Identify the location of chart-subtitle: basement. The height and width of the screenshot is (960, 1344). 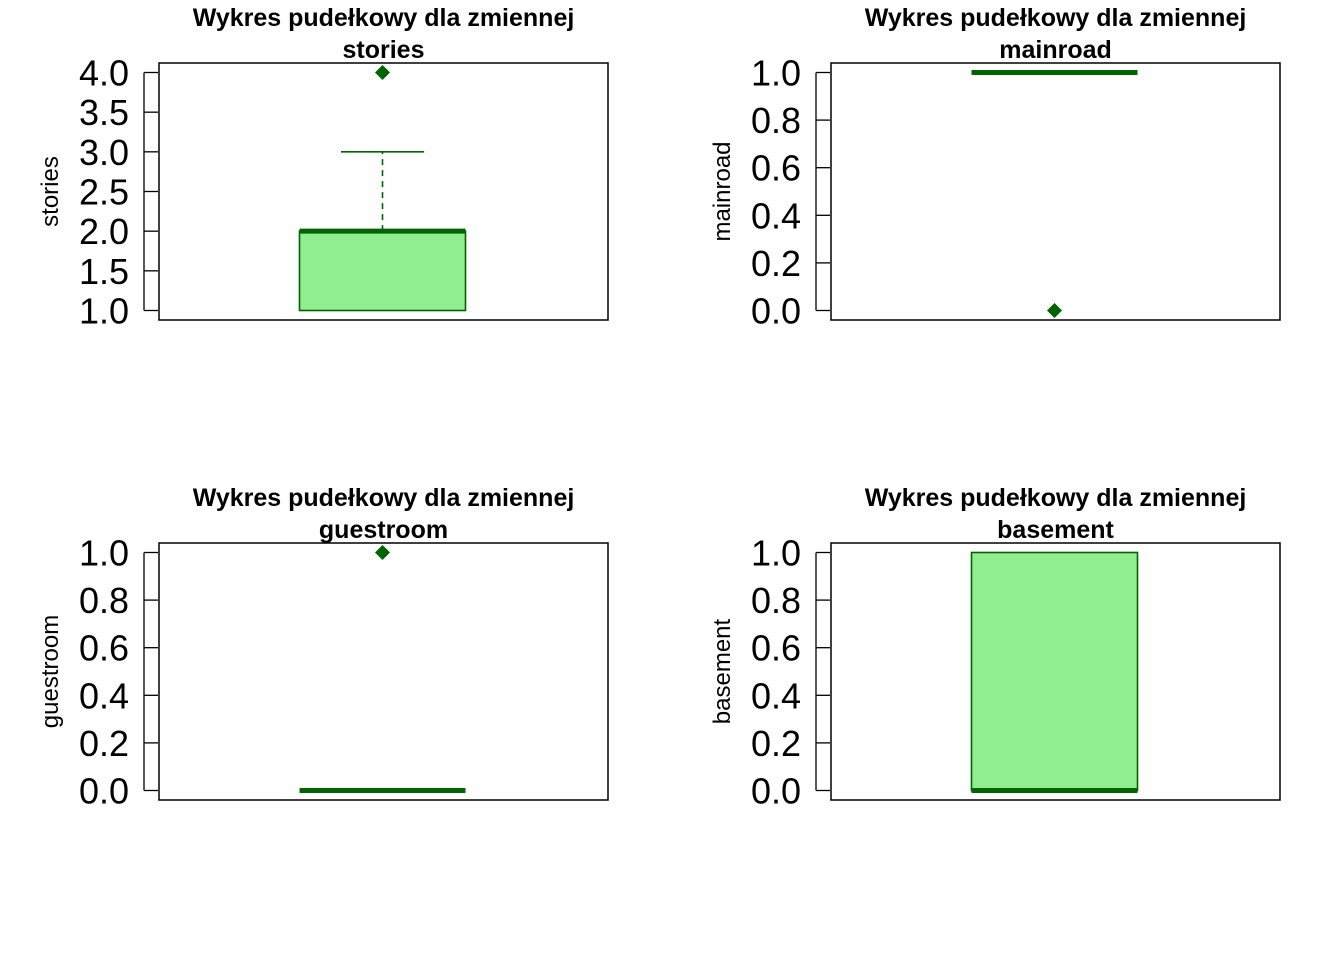
(1055, 530).